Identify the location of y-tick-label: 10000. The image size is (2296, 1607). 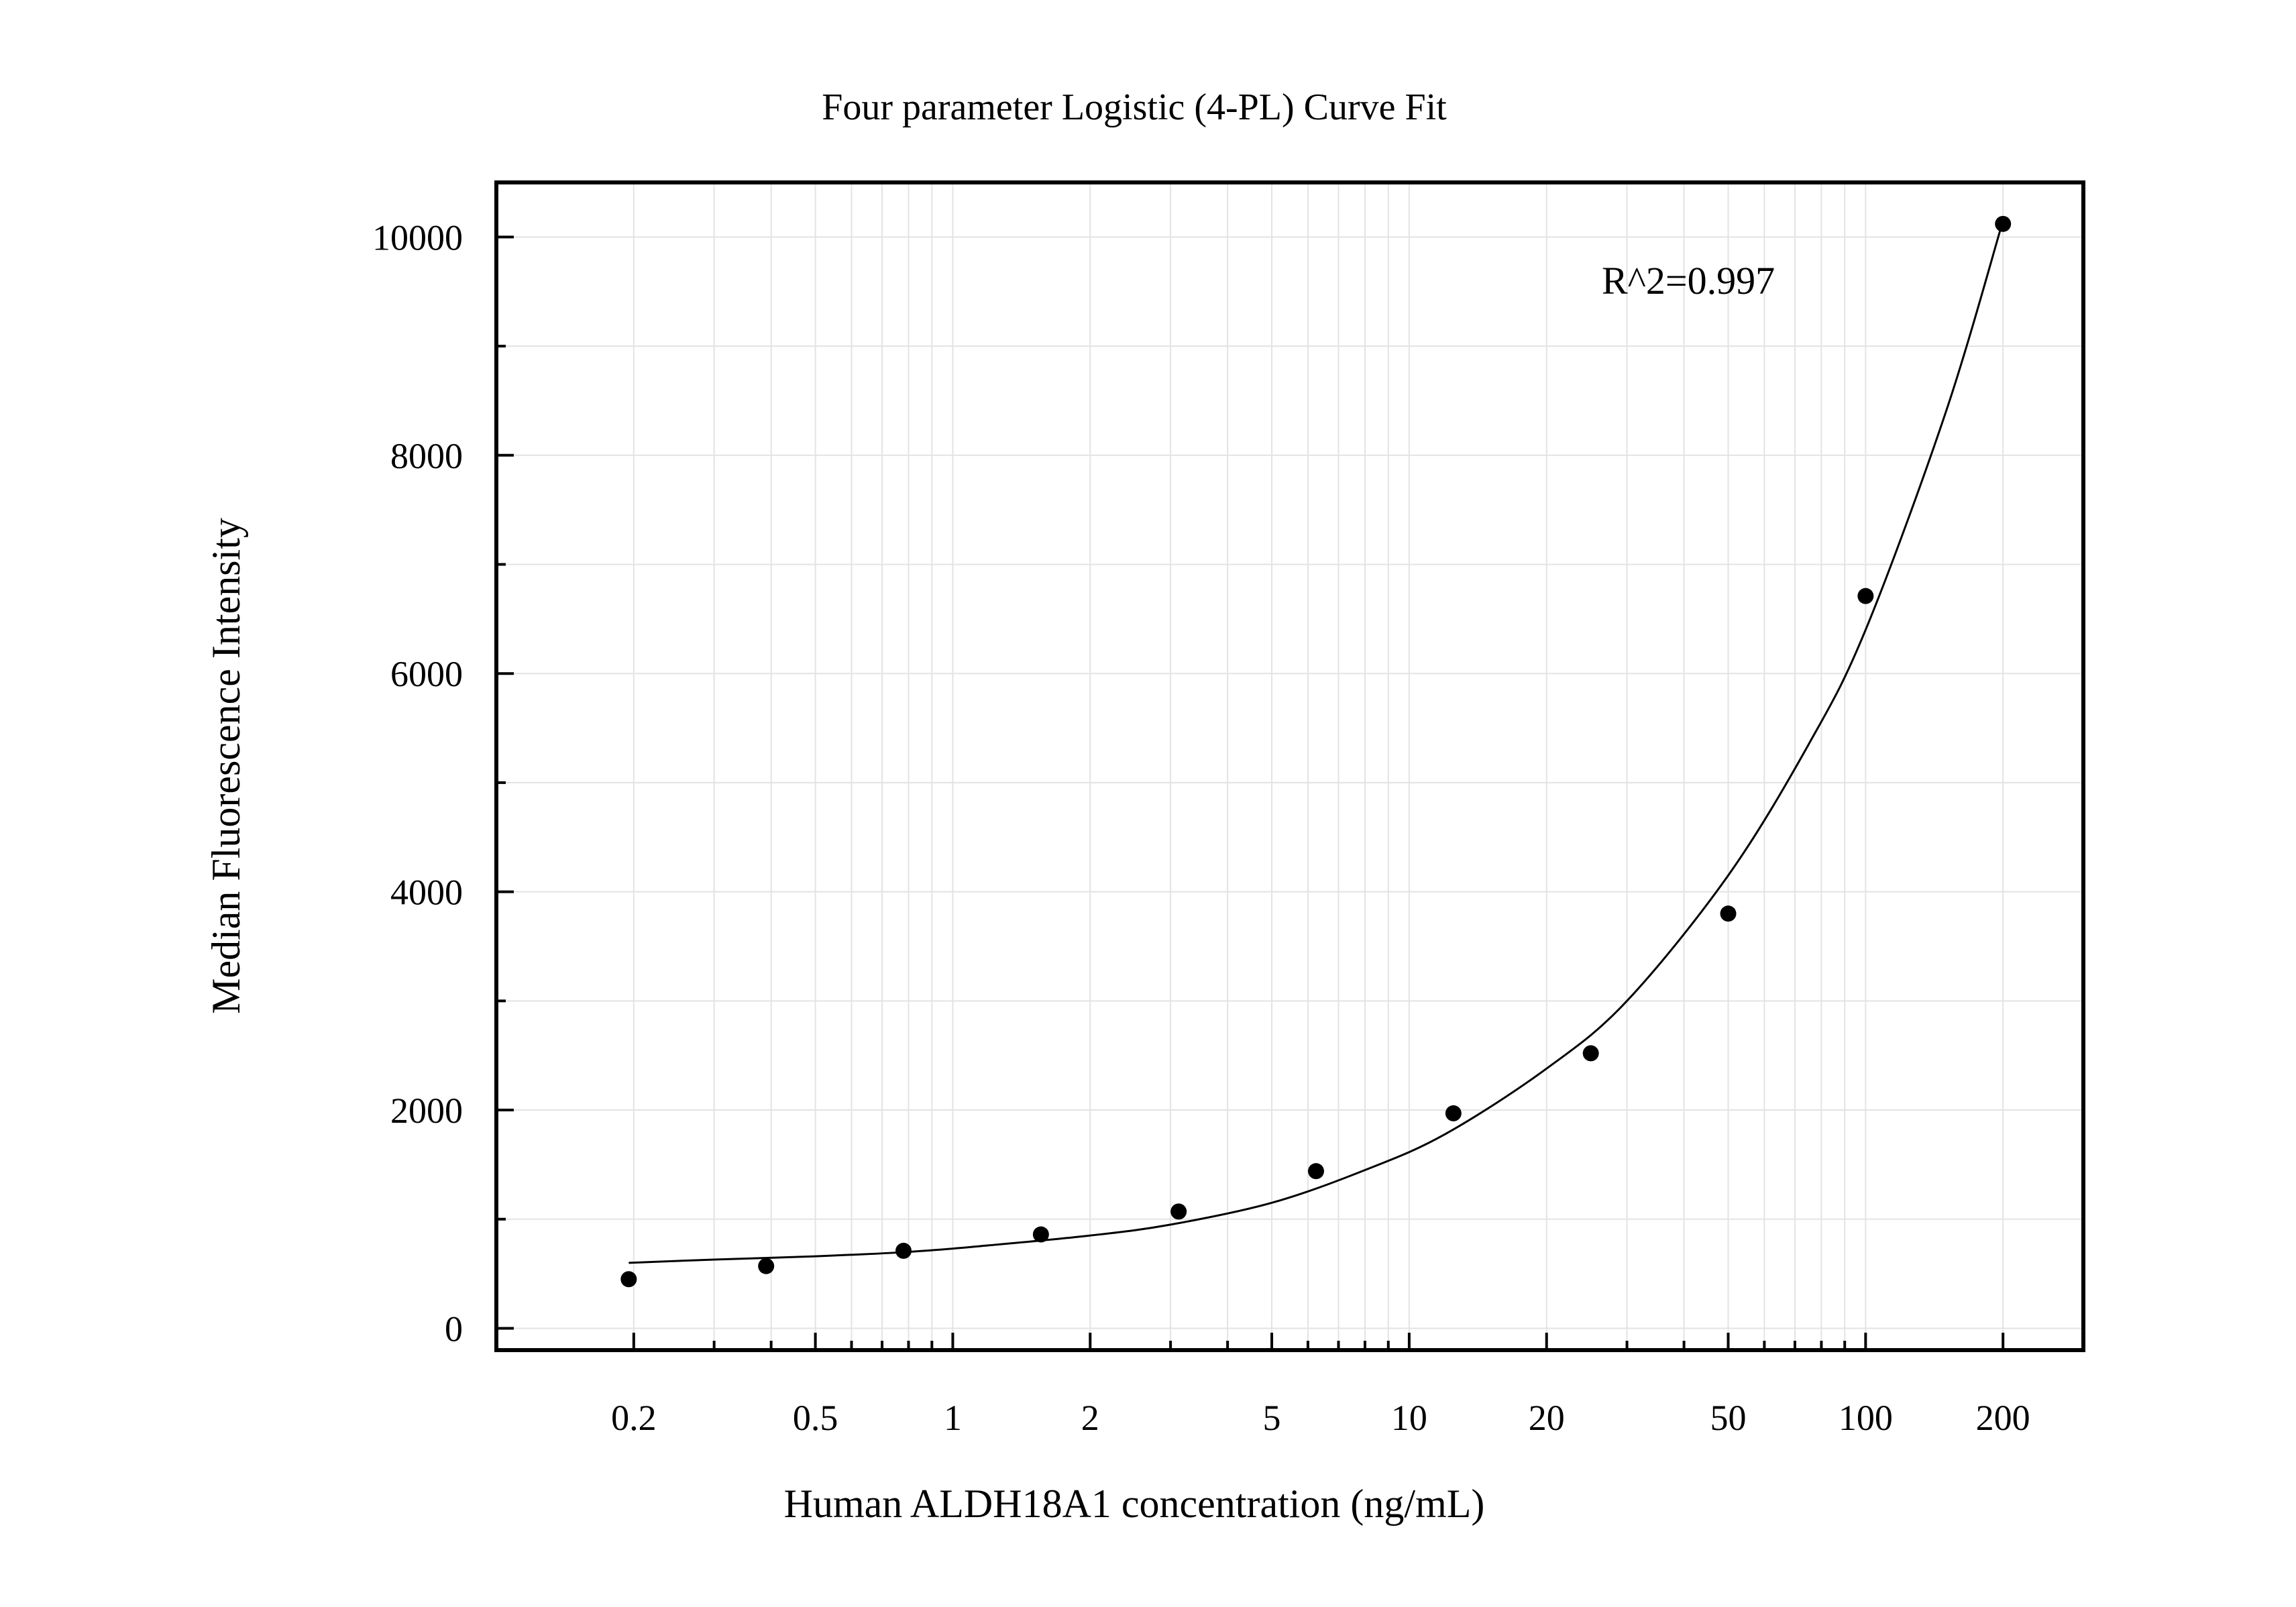
(417, 237).